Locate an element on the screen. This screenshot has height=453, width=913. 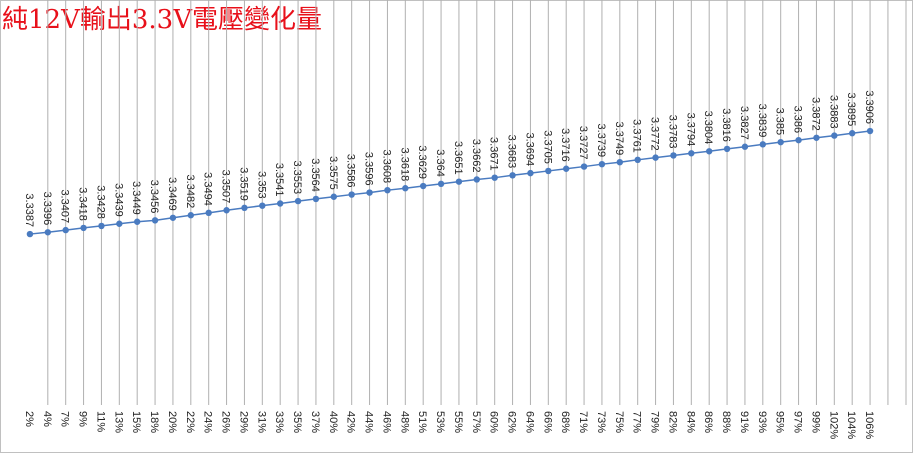
x-tick-label: 40% is located at coordinates (333, 422).